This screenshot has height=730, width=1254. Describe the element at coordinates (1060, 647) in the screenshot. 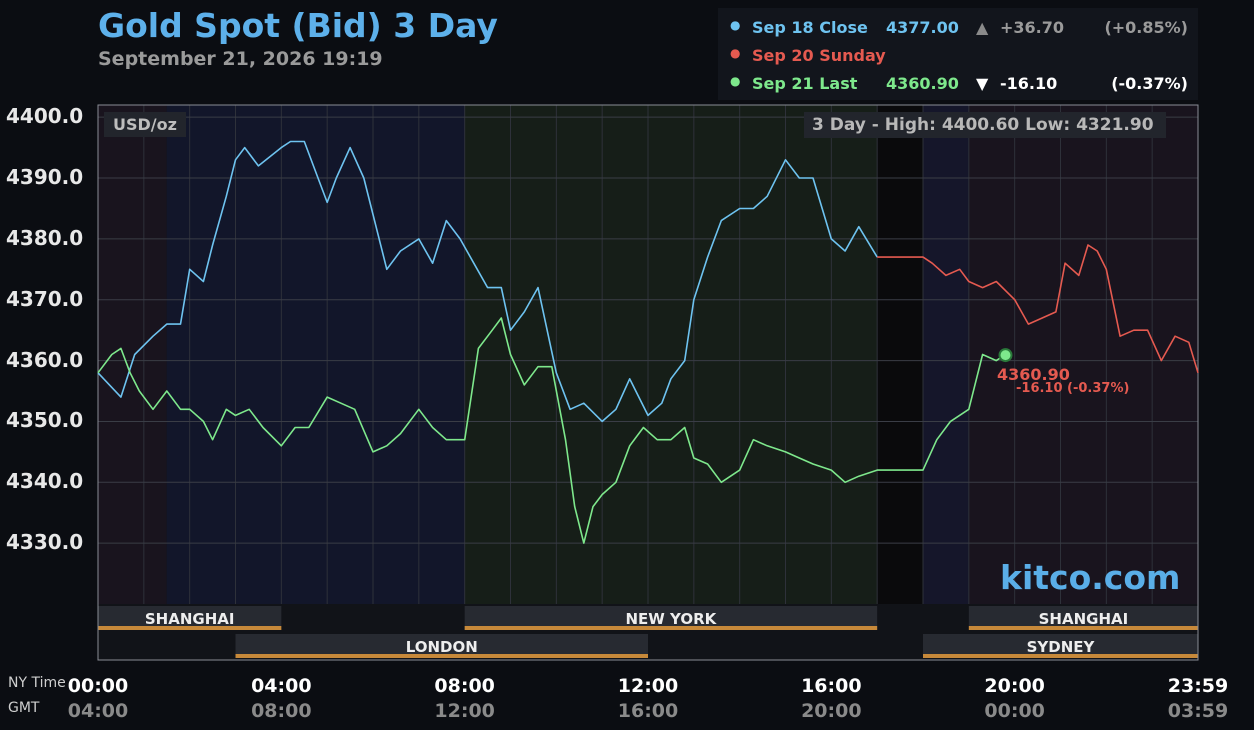

I see `session-label: SYDNEY` at that location.